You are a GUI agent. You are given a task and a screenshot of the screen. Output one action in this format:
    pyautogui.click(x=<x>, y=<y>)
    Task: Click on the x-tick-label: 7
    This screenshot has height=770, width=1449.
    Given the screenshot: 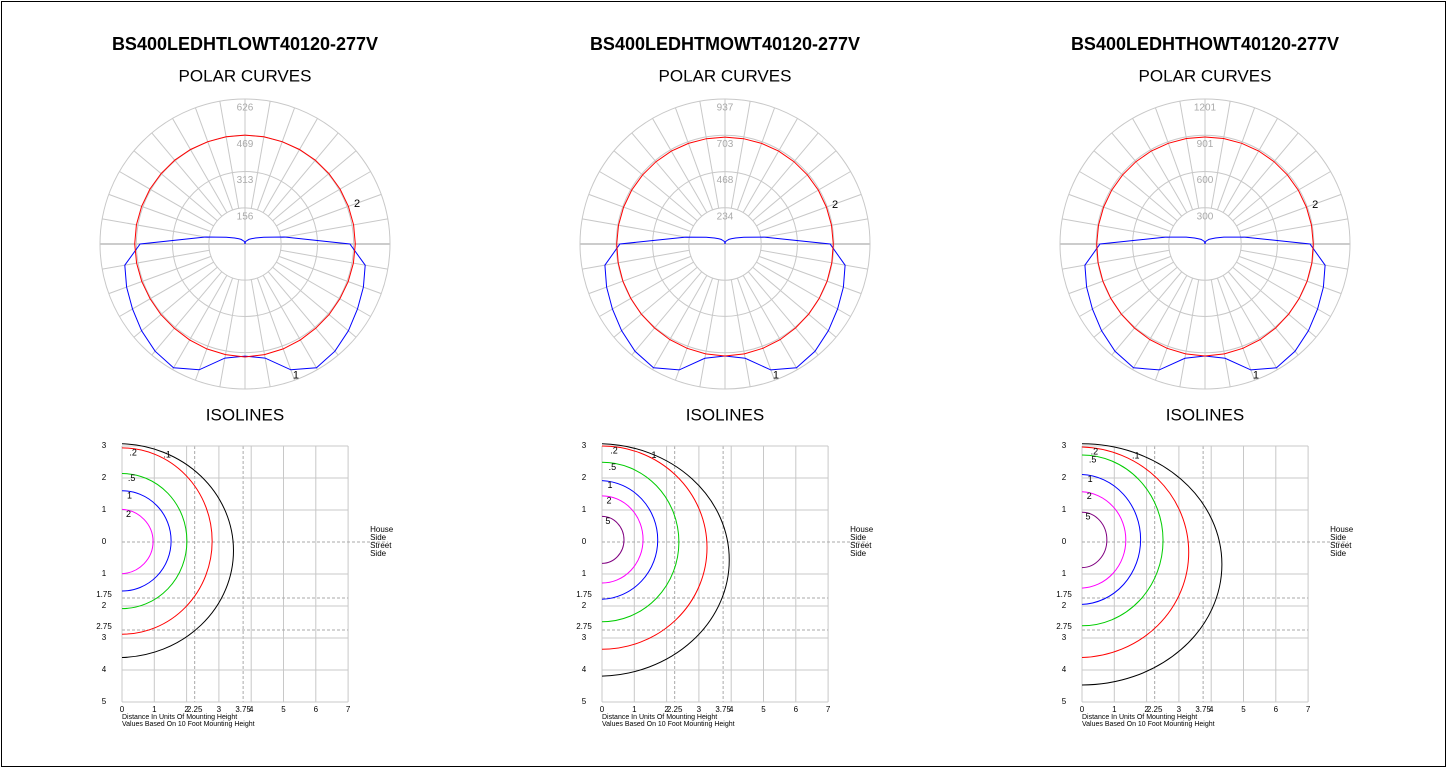 What is the action you would take?
    pyautogui.click(x=1308, y=709)
    